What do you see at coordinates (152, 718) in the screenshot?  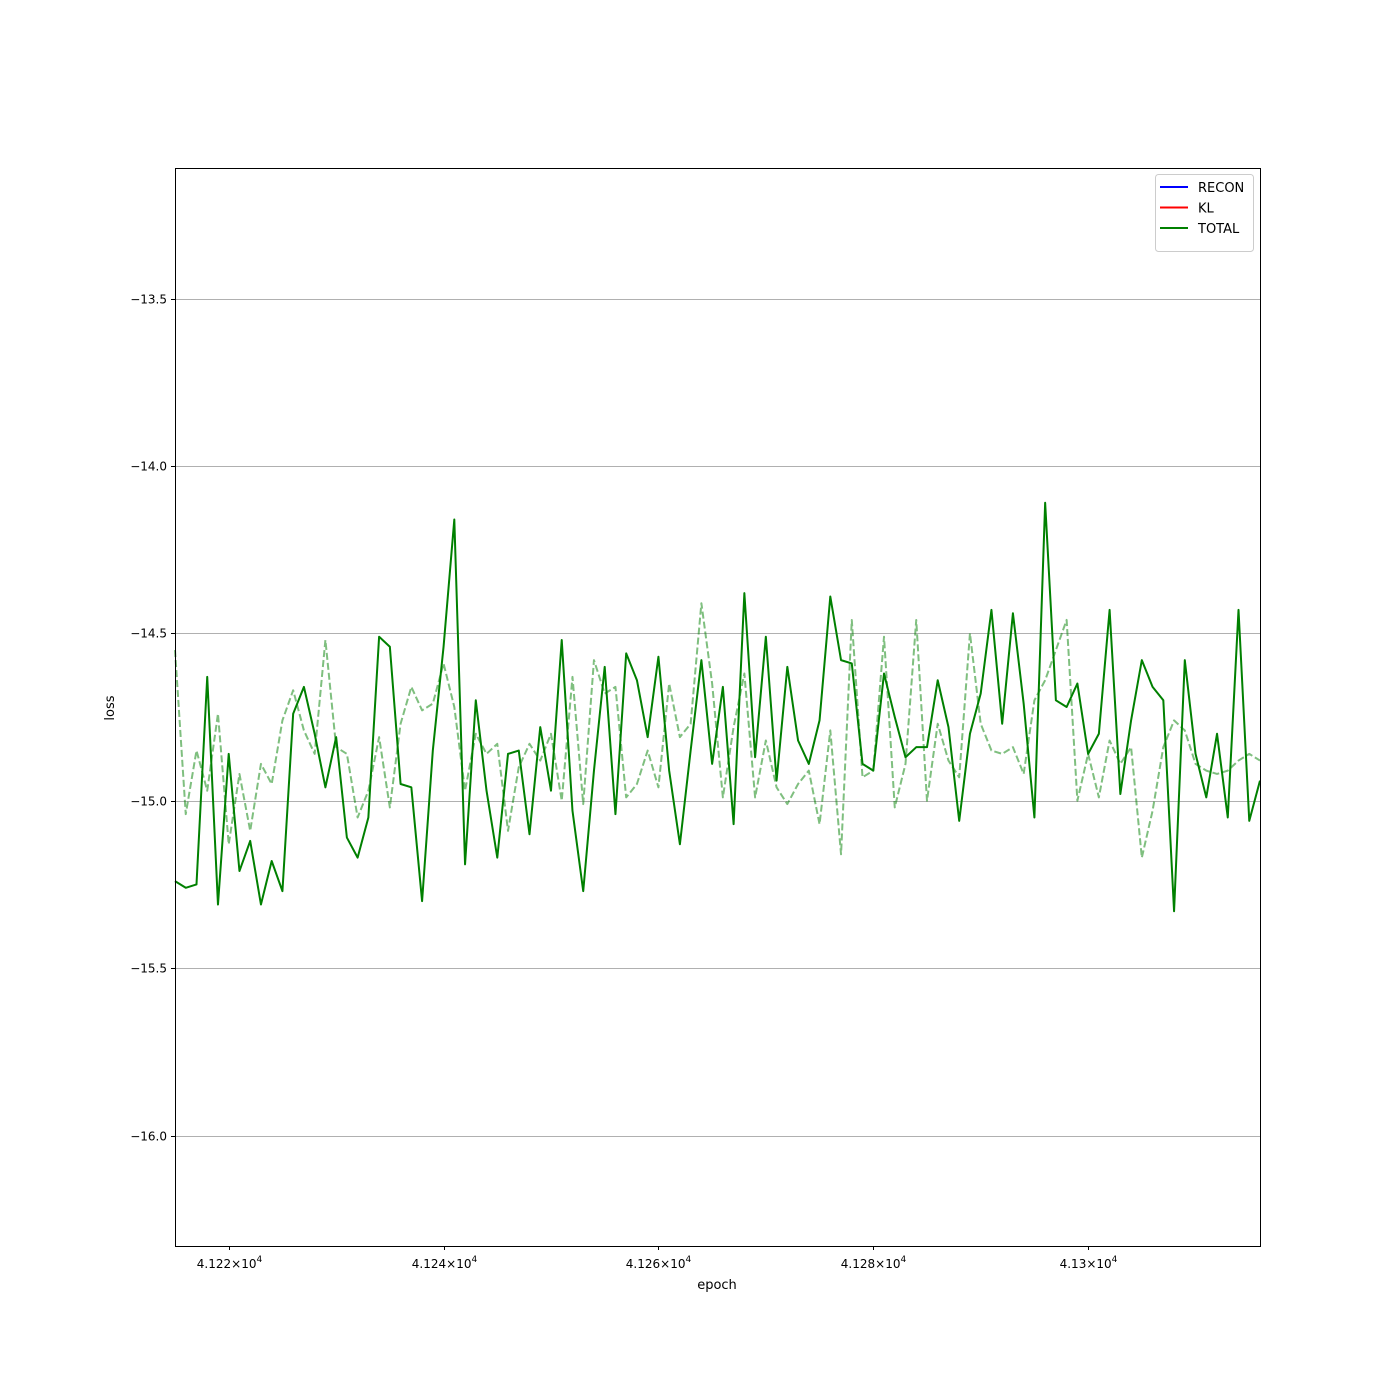 I see `y-axis: −13.5 −14.0 −14.5 −15.0 −15.5 −16.0` at bounding box center [152, 718].